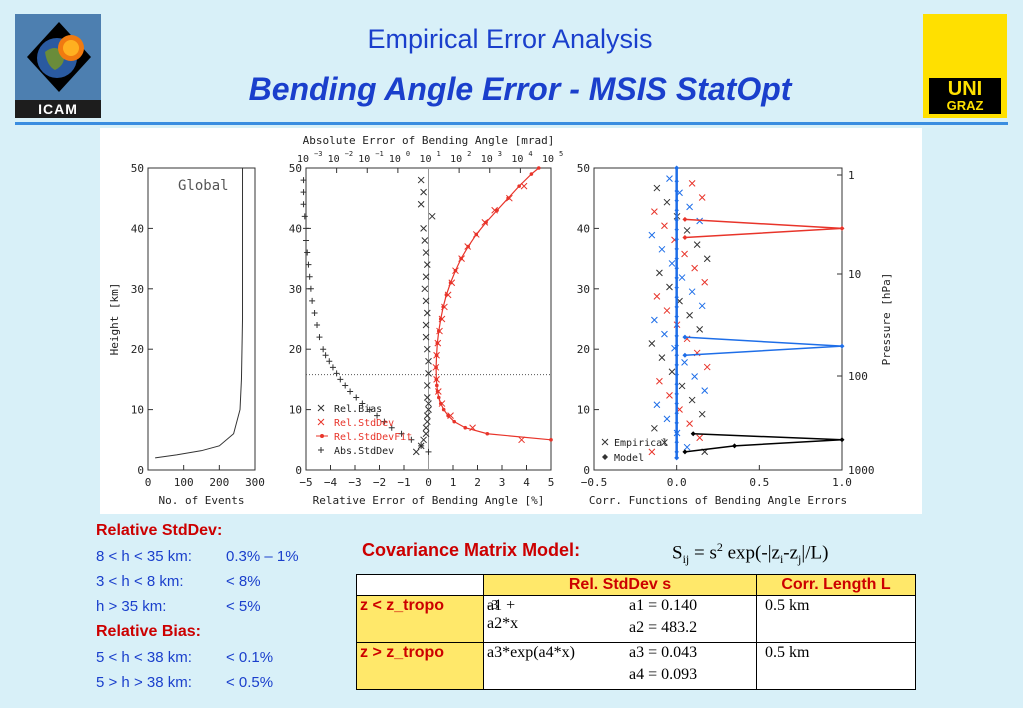 This screenshot has height=708, width=1023. I want to click on globe-icon, so click(59, 57).